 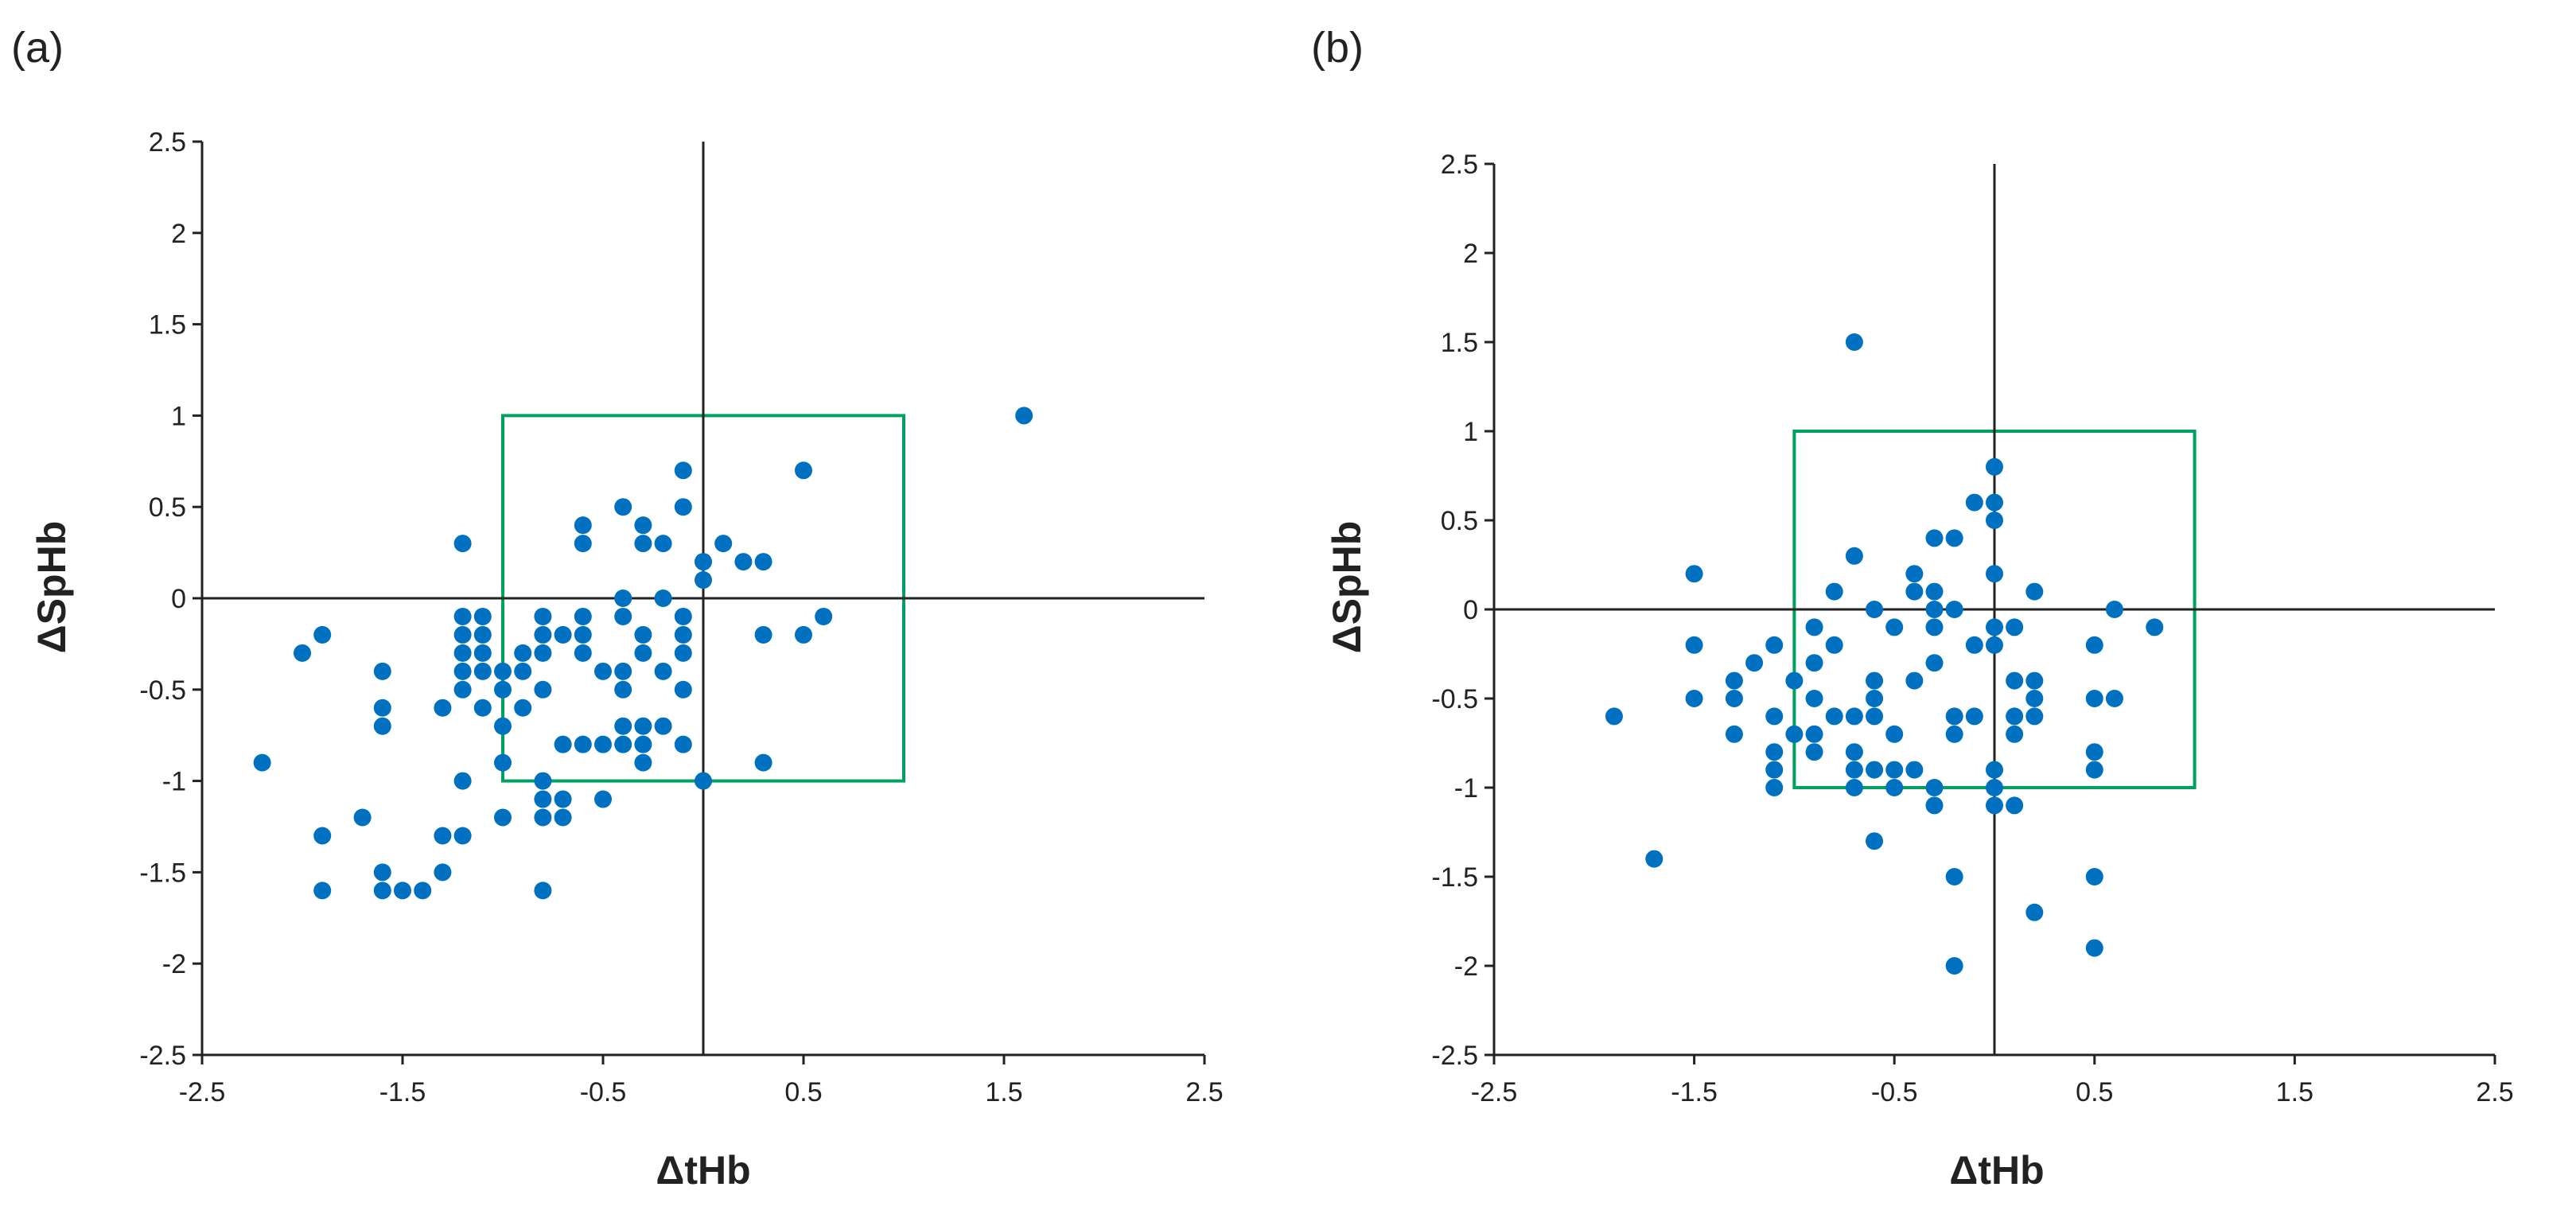 I want to click on y-tick-label-a: -1, so click(x=174, y=782).